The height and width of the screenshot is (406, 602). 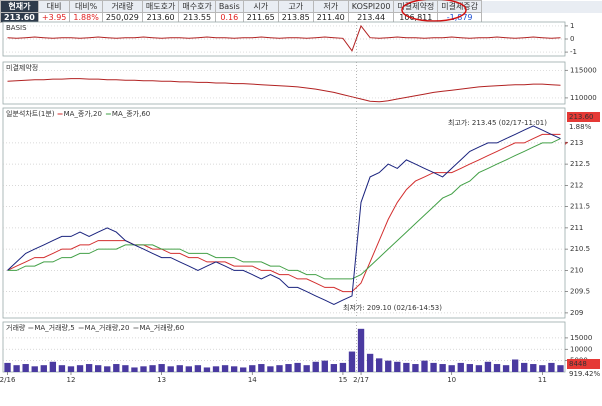 What do you see at coordinates (160, 6) in the screenshot?
I see `quote-label: 매도호가` at bounding box center [160, 6].